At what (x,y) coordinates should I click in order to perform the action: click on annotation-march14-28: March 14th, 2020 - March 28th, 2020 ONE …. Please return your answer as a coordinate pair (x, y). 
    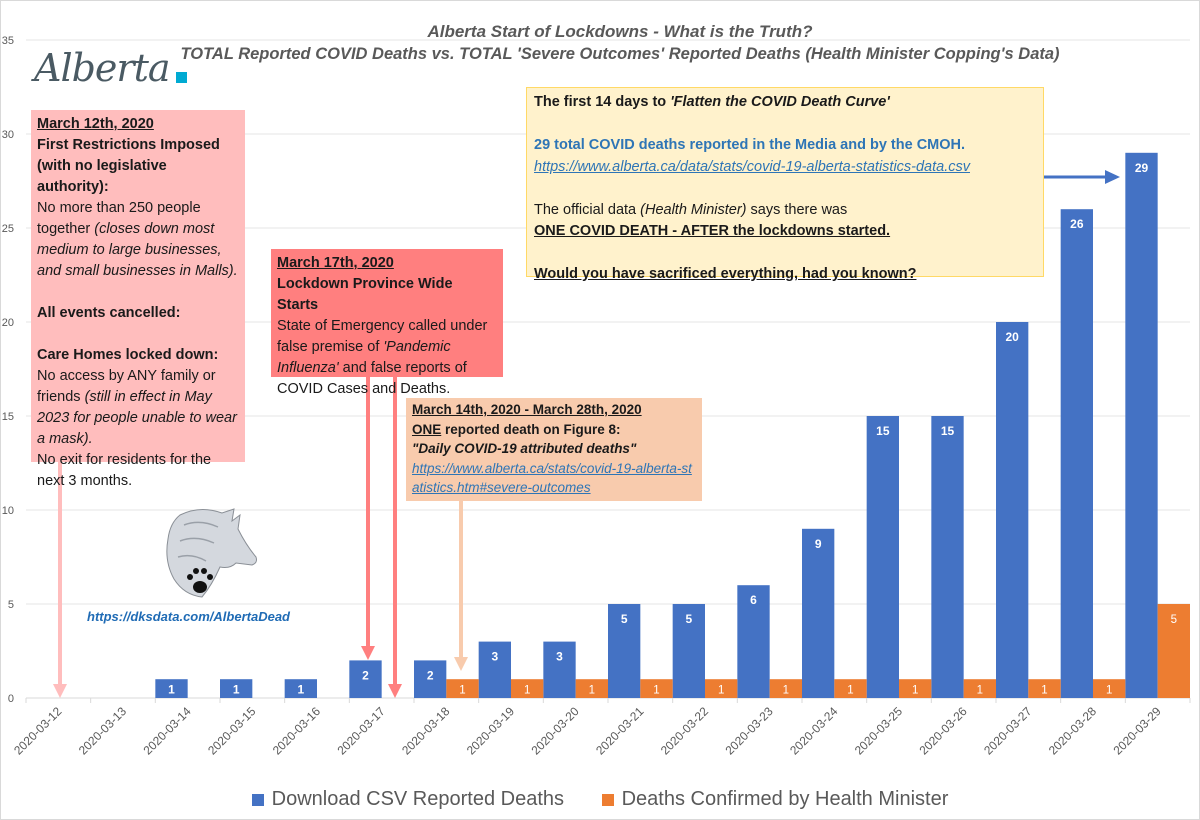
    Looking at the image, I should click on (554, 449).